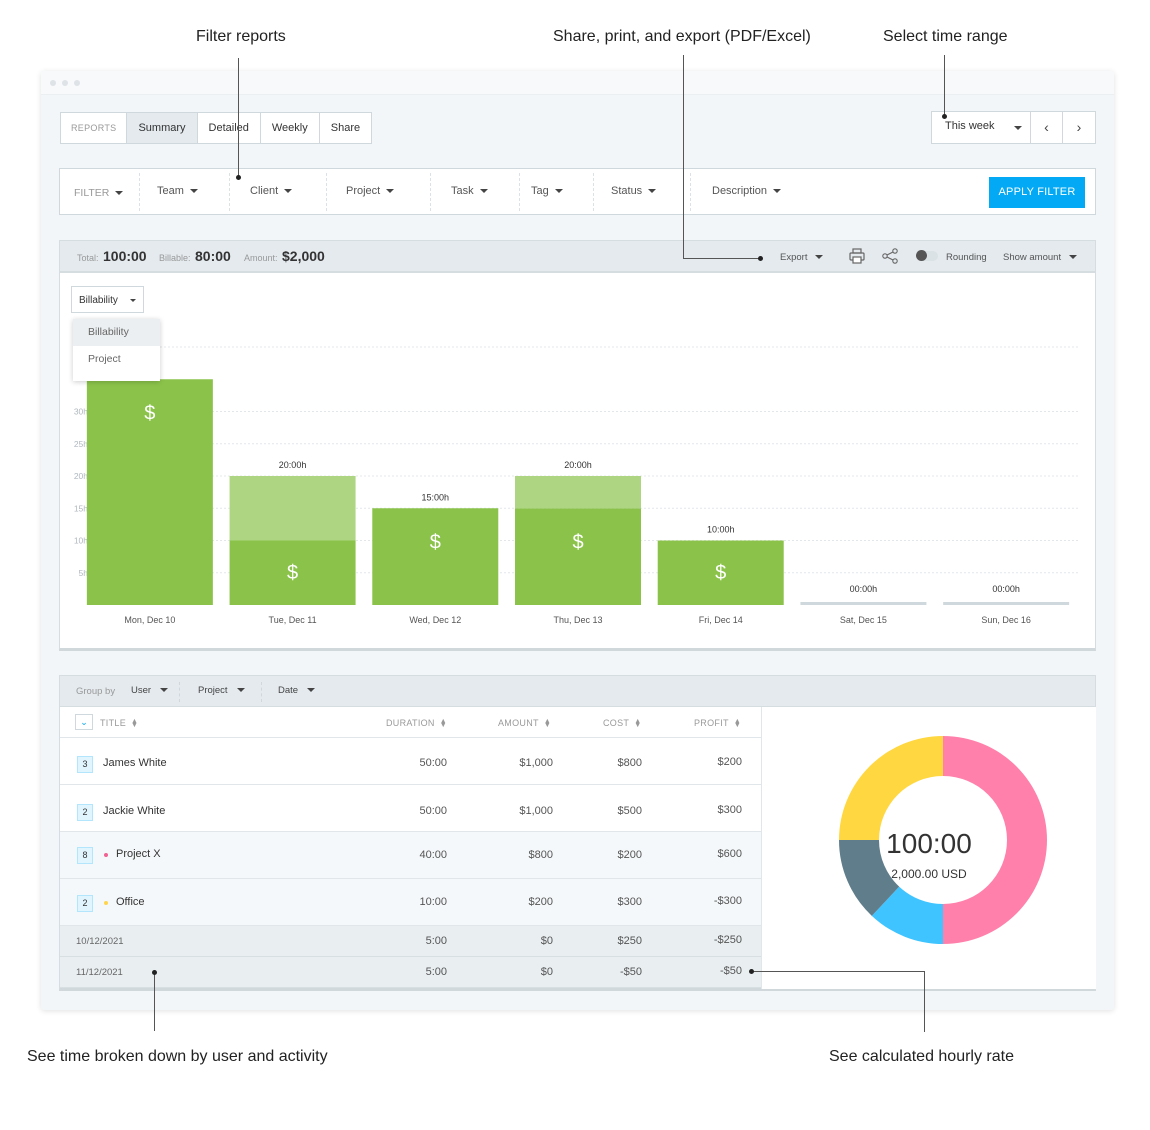  What do you see at coordinates (416, 723) in the screenshot?
I see `column-duration: DURATION ▲ ▼` at bounding box center [416, 723].